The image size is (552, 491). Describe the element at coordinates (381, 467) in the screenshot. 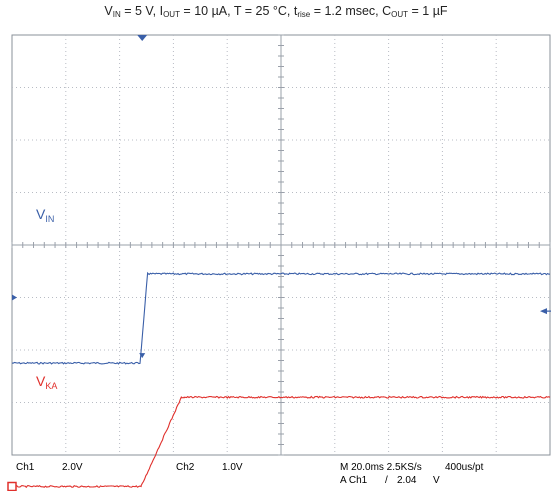

I see `timebase-readout: M 20.0ms 2.5KS/s` at that location.